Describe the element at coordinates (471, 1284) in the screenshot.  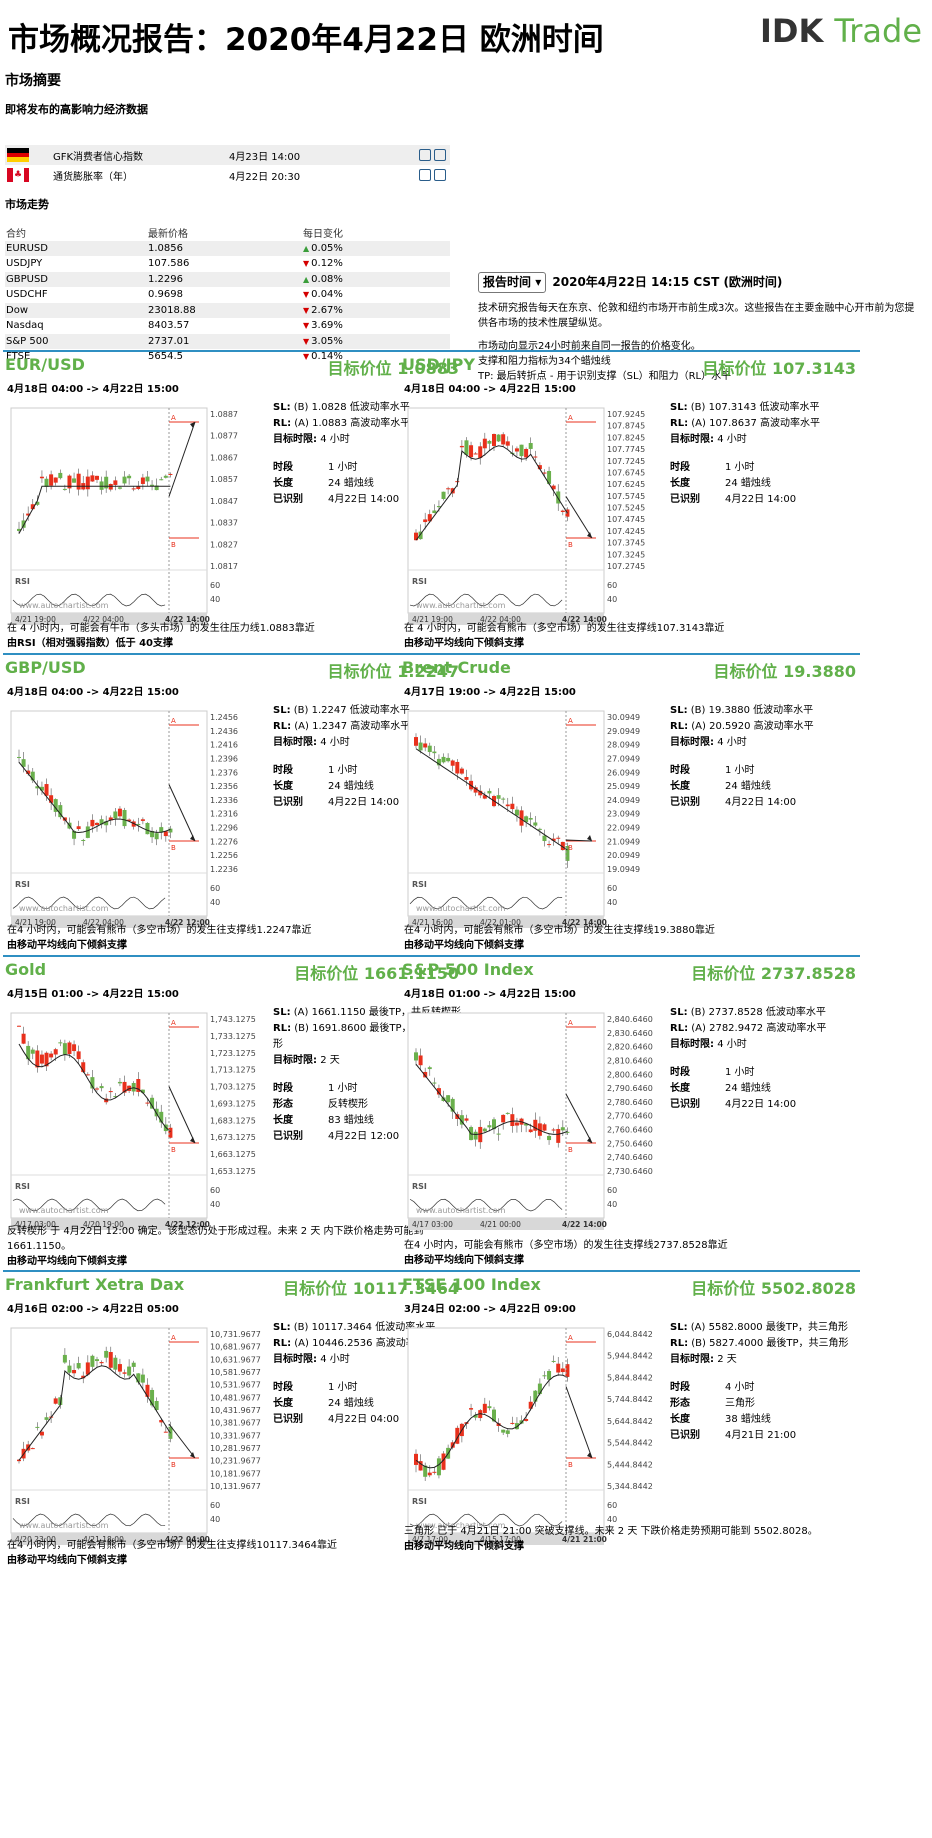
I see `instrument-name: FTSE 100 Index` at that location.